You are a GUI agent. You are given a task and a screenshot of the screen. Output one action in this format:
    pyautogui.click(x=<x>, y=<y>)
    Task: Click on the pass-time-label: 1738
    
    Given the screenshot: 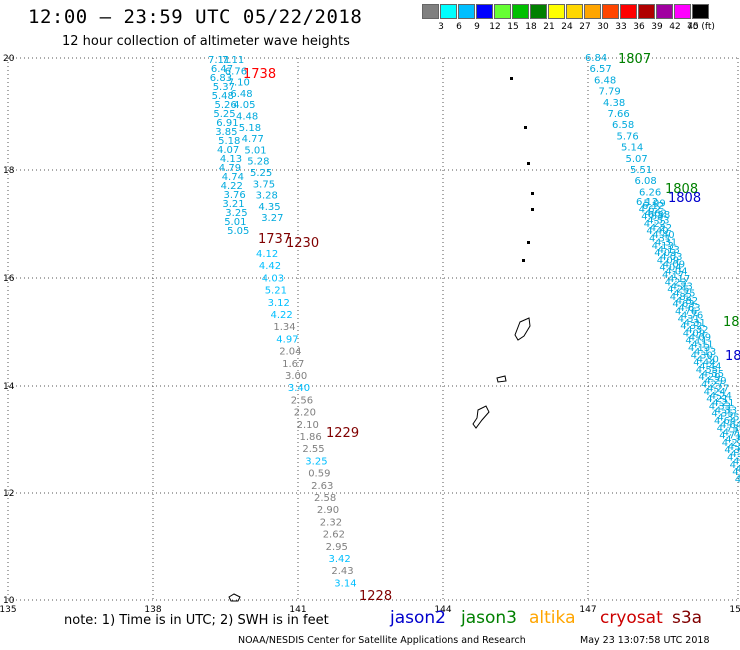 What is the action you would take?
    pyautogui.click(x=259, y=74)
    